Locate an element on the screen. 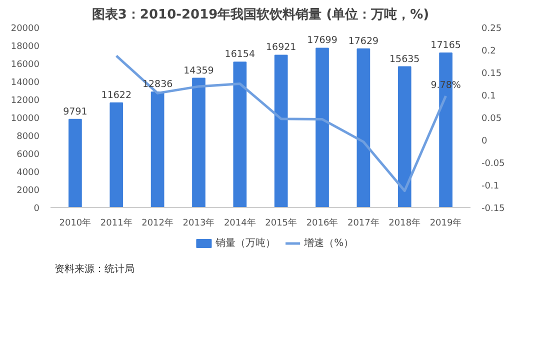 The image size is (541, 345). y-tick-label: 0 is located at coordinates (37, 209).